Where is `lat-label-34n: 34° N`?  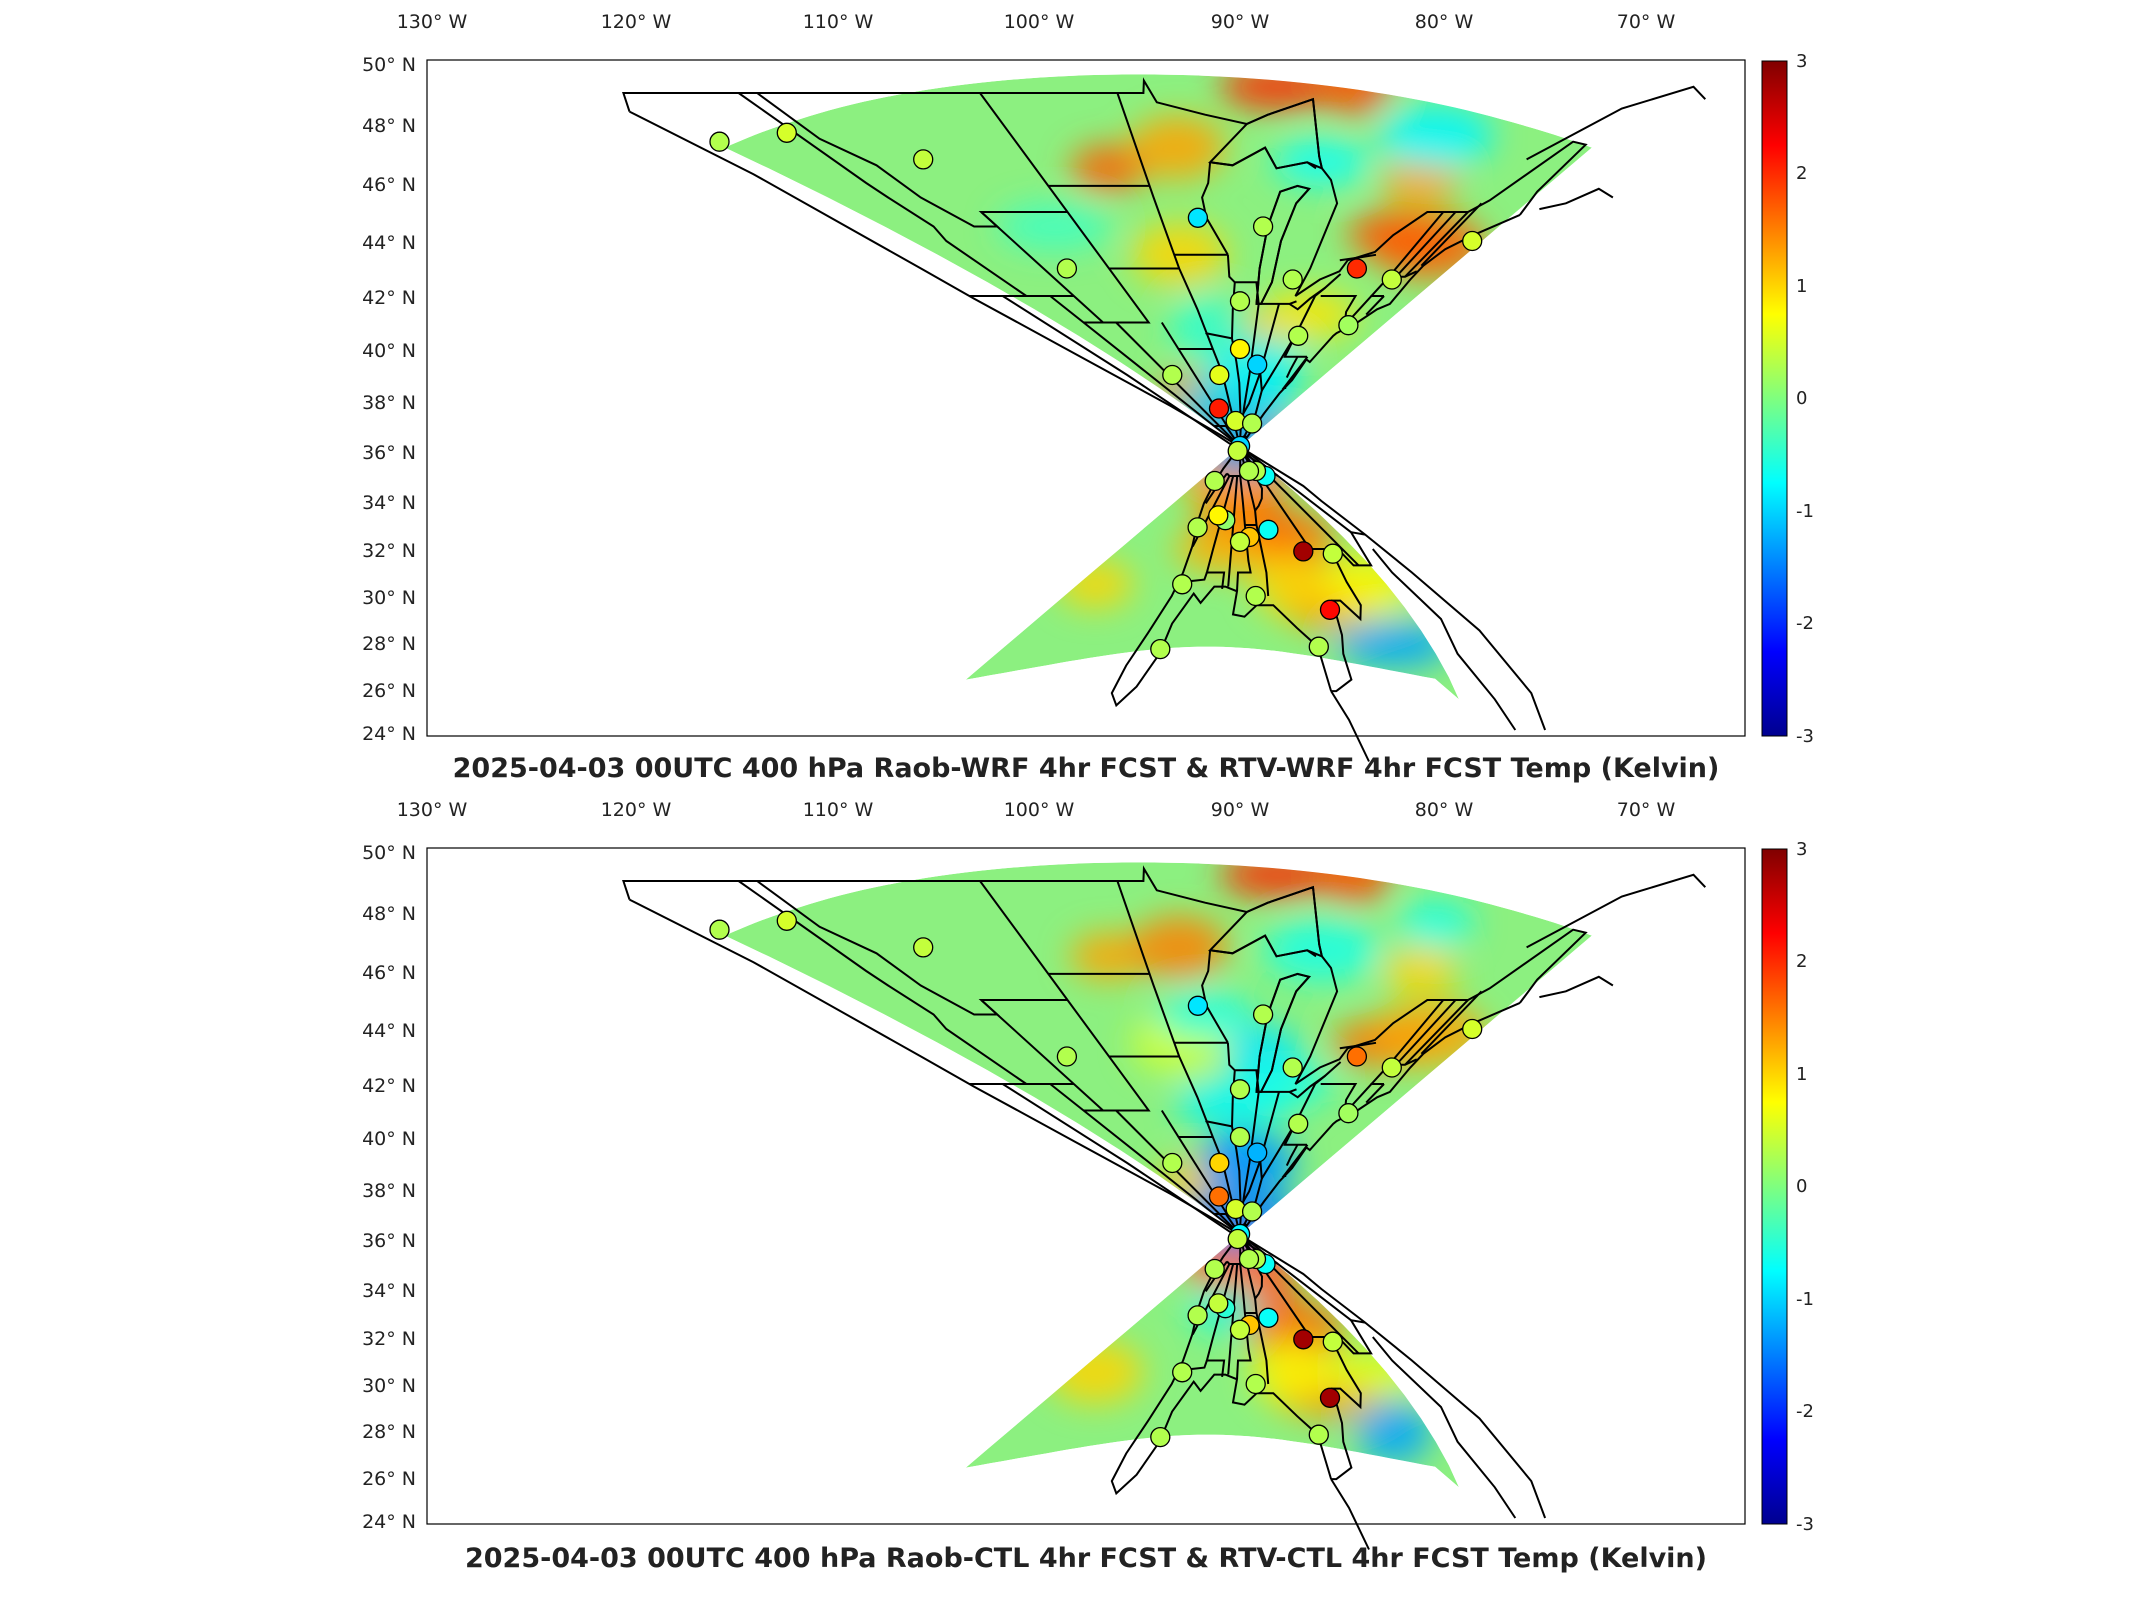 lat-label-34n: 34° N is located at coordinates (389, 1291).